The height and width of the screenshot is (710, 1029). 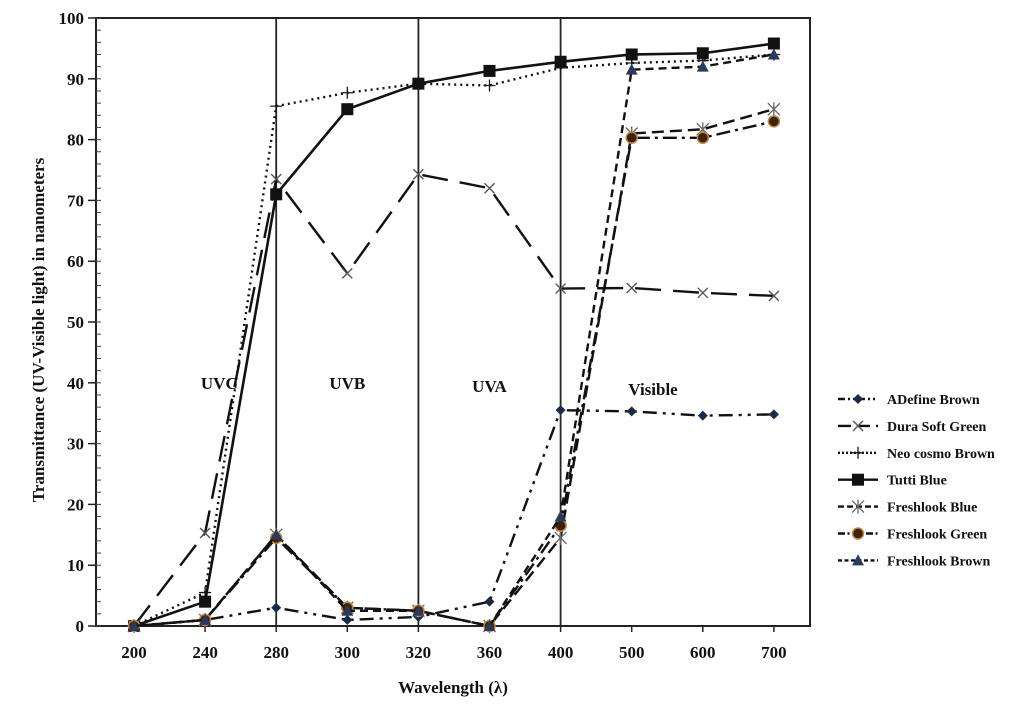 What do you see at coordinates (75, 444) in the screenshot?
I see `y-tick-label: 30` at bounding box center [75, 444].